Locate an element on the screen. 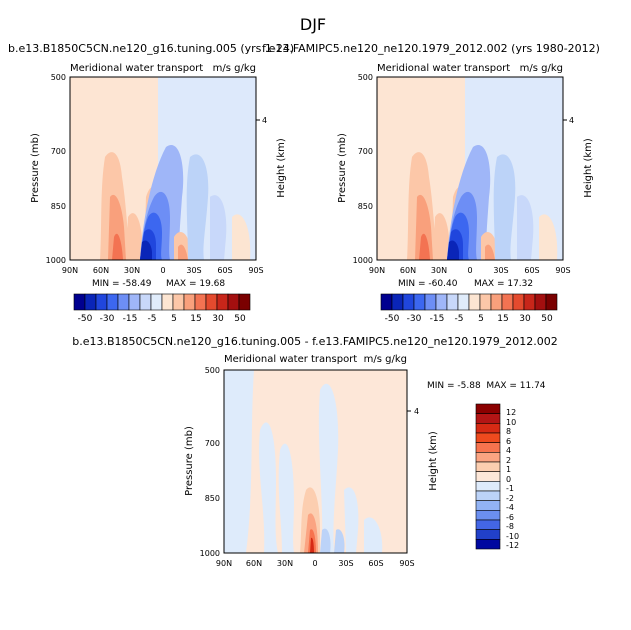 The height and width of the screenshot is (630, 631). panel-1-xtick: 60S is located at coordinates (224, 270).